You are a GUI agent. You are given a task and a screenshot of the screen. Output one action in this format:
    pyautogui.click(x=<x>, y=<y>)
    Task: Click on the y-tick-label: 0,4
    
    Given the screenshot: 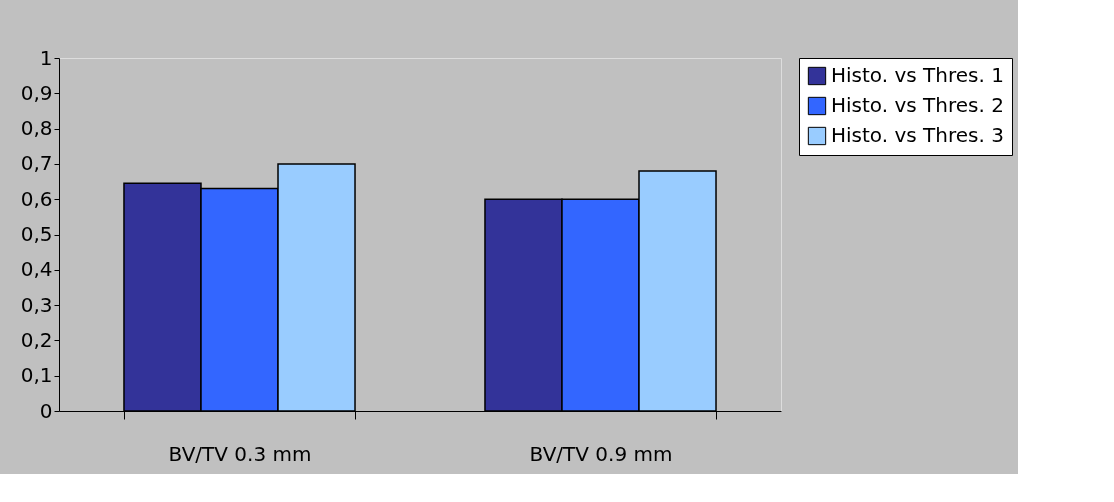 What is the action you would take?
    pyautogui.click(x=36, y=269)
    